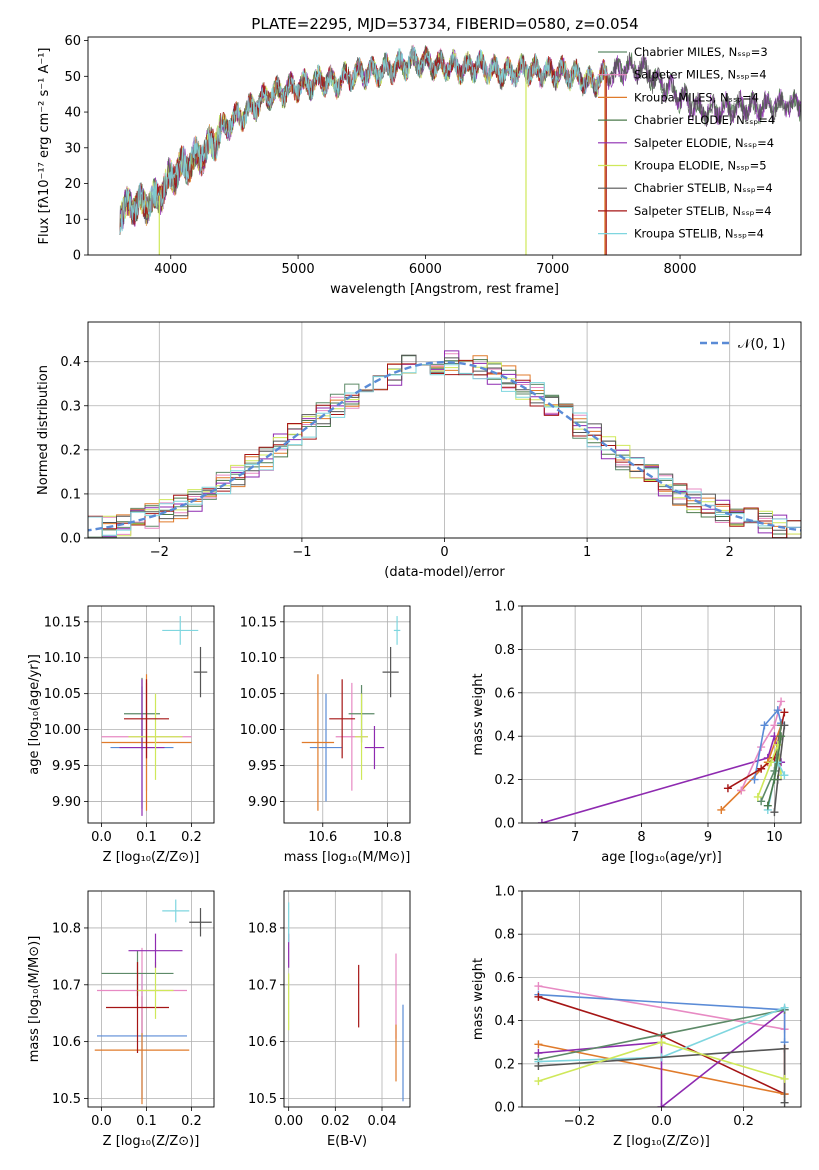 This screenshot has height=1170, width=819. I want to click on y-tick-label: 0.8, so click(504, 935).